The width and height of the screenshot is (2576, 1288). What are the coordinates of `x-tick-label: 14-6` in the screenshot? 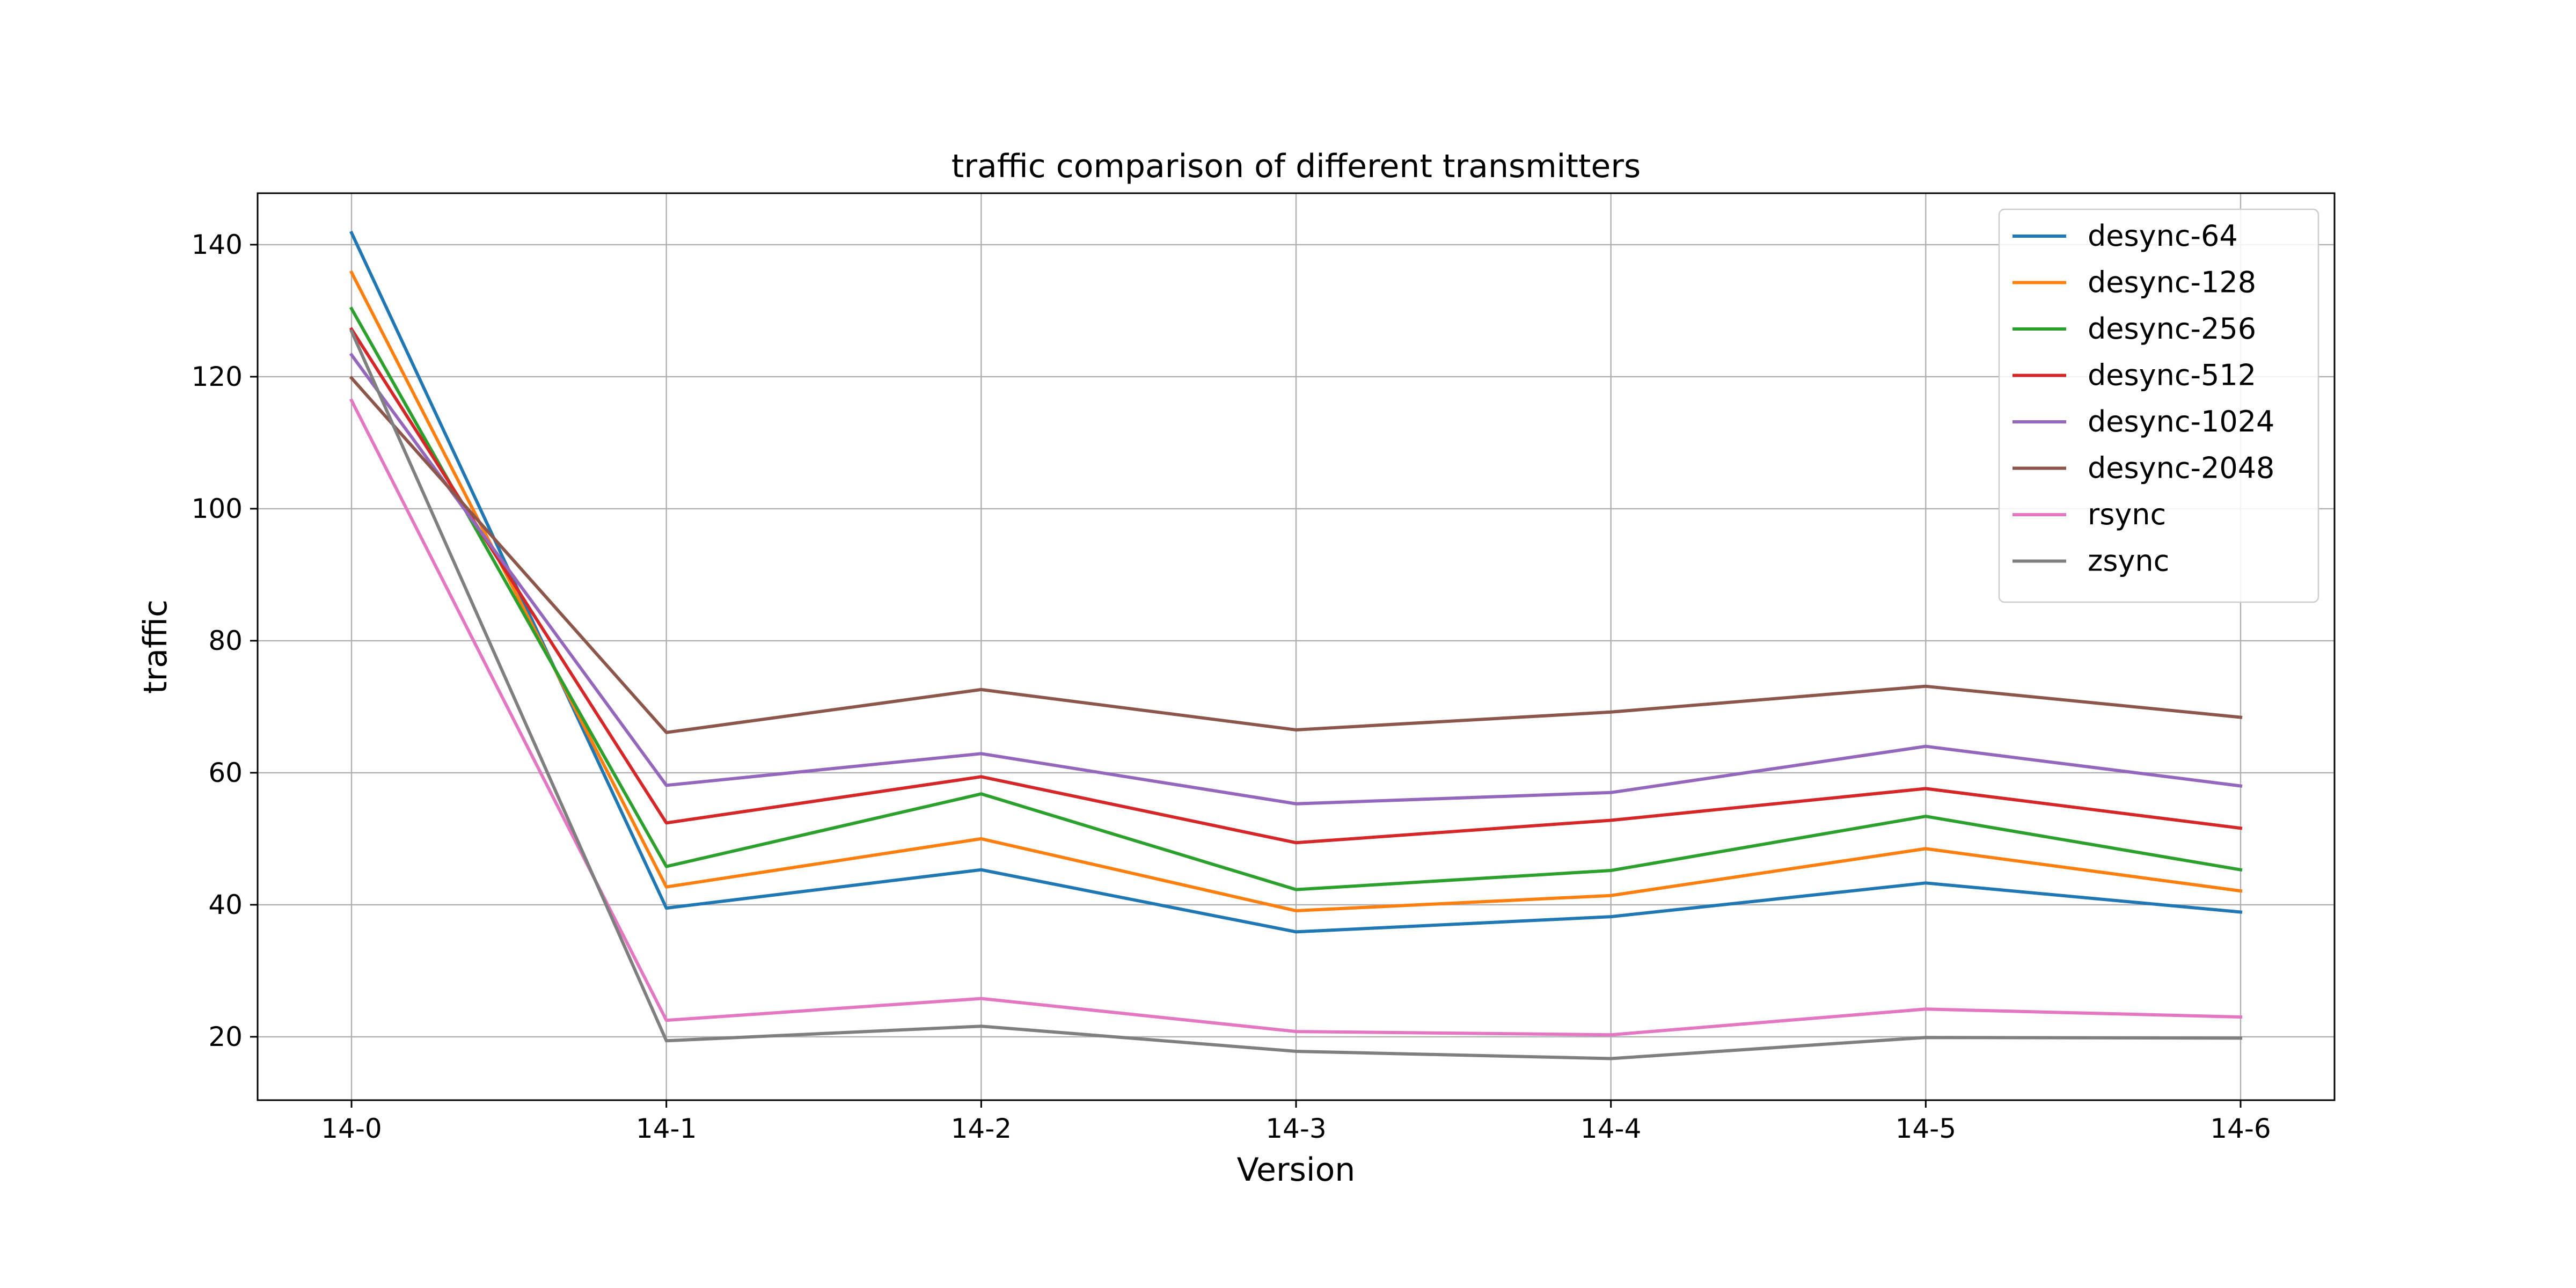 It's located at (2240, 1128).